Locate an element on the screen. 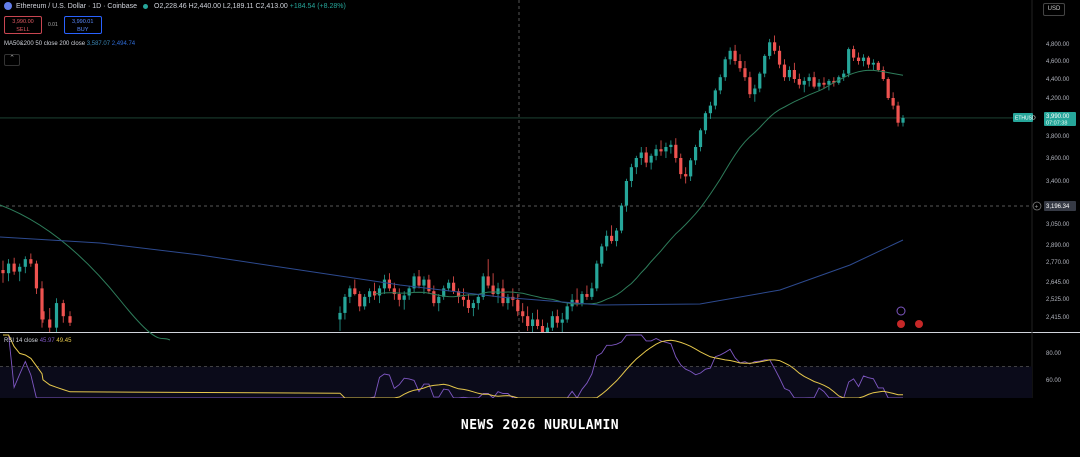  ma200-line is located at coordinates (452, 271).